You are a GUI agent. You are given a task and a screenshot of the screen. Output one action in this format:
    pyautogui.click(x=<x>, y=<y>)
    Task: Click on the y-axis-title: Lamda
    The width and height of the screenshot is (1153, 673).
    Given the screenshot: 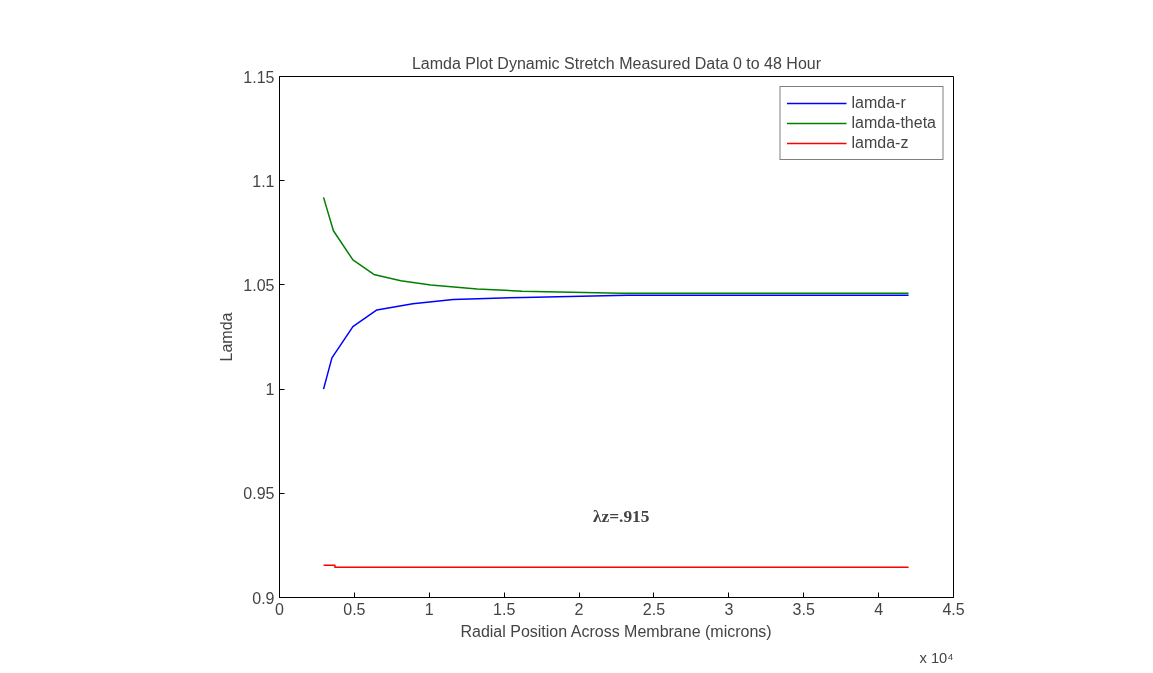 What is the action you would take?
    pyautogui.click(x=227, y=337)
    